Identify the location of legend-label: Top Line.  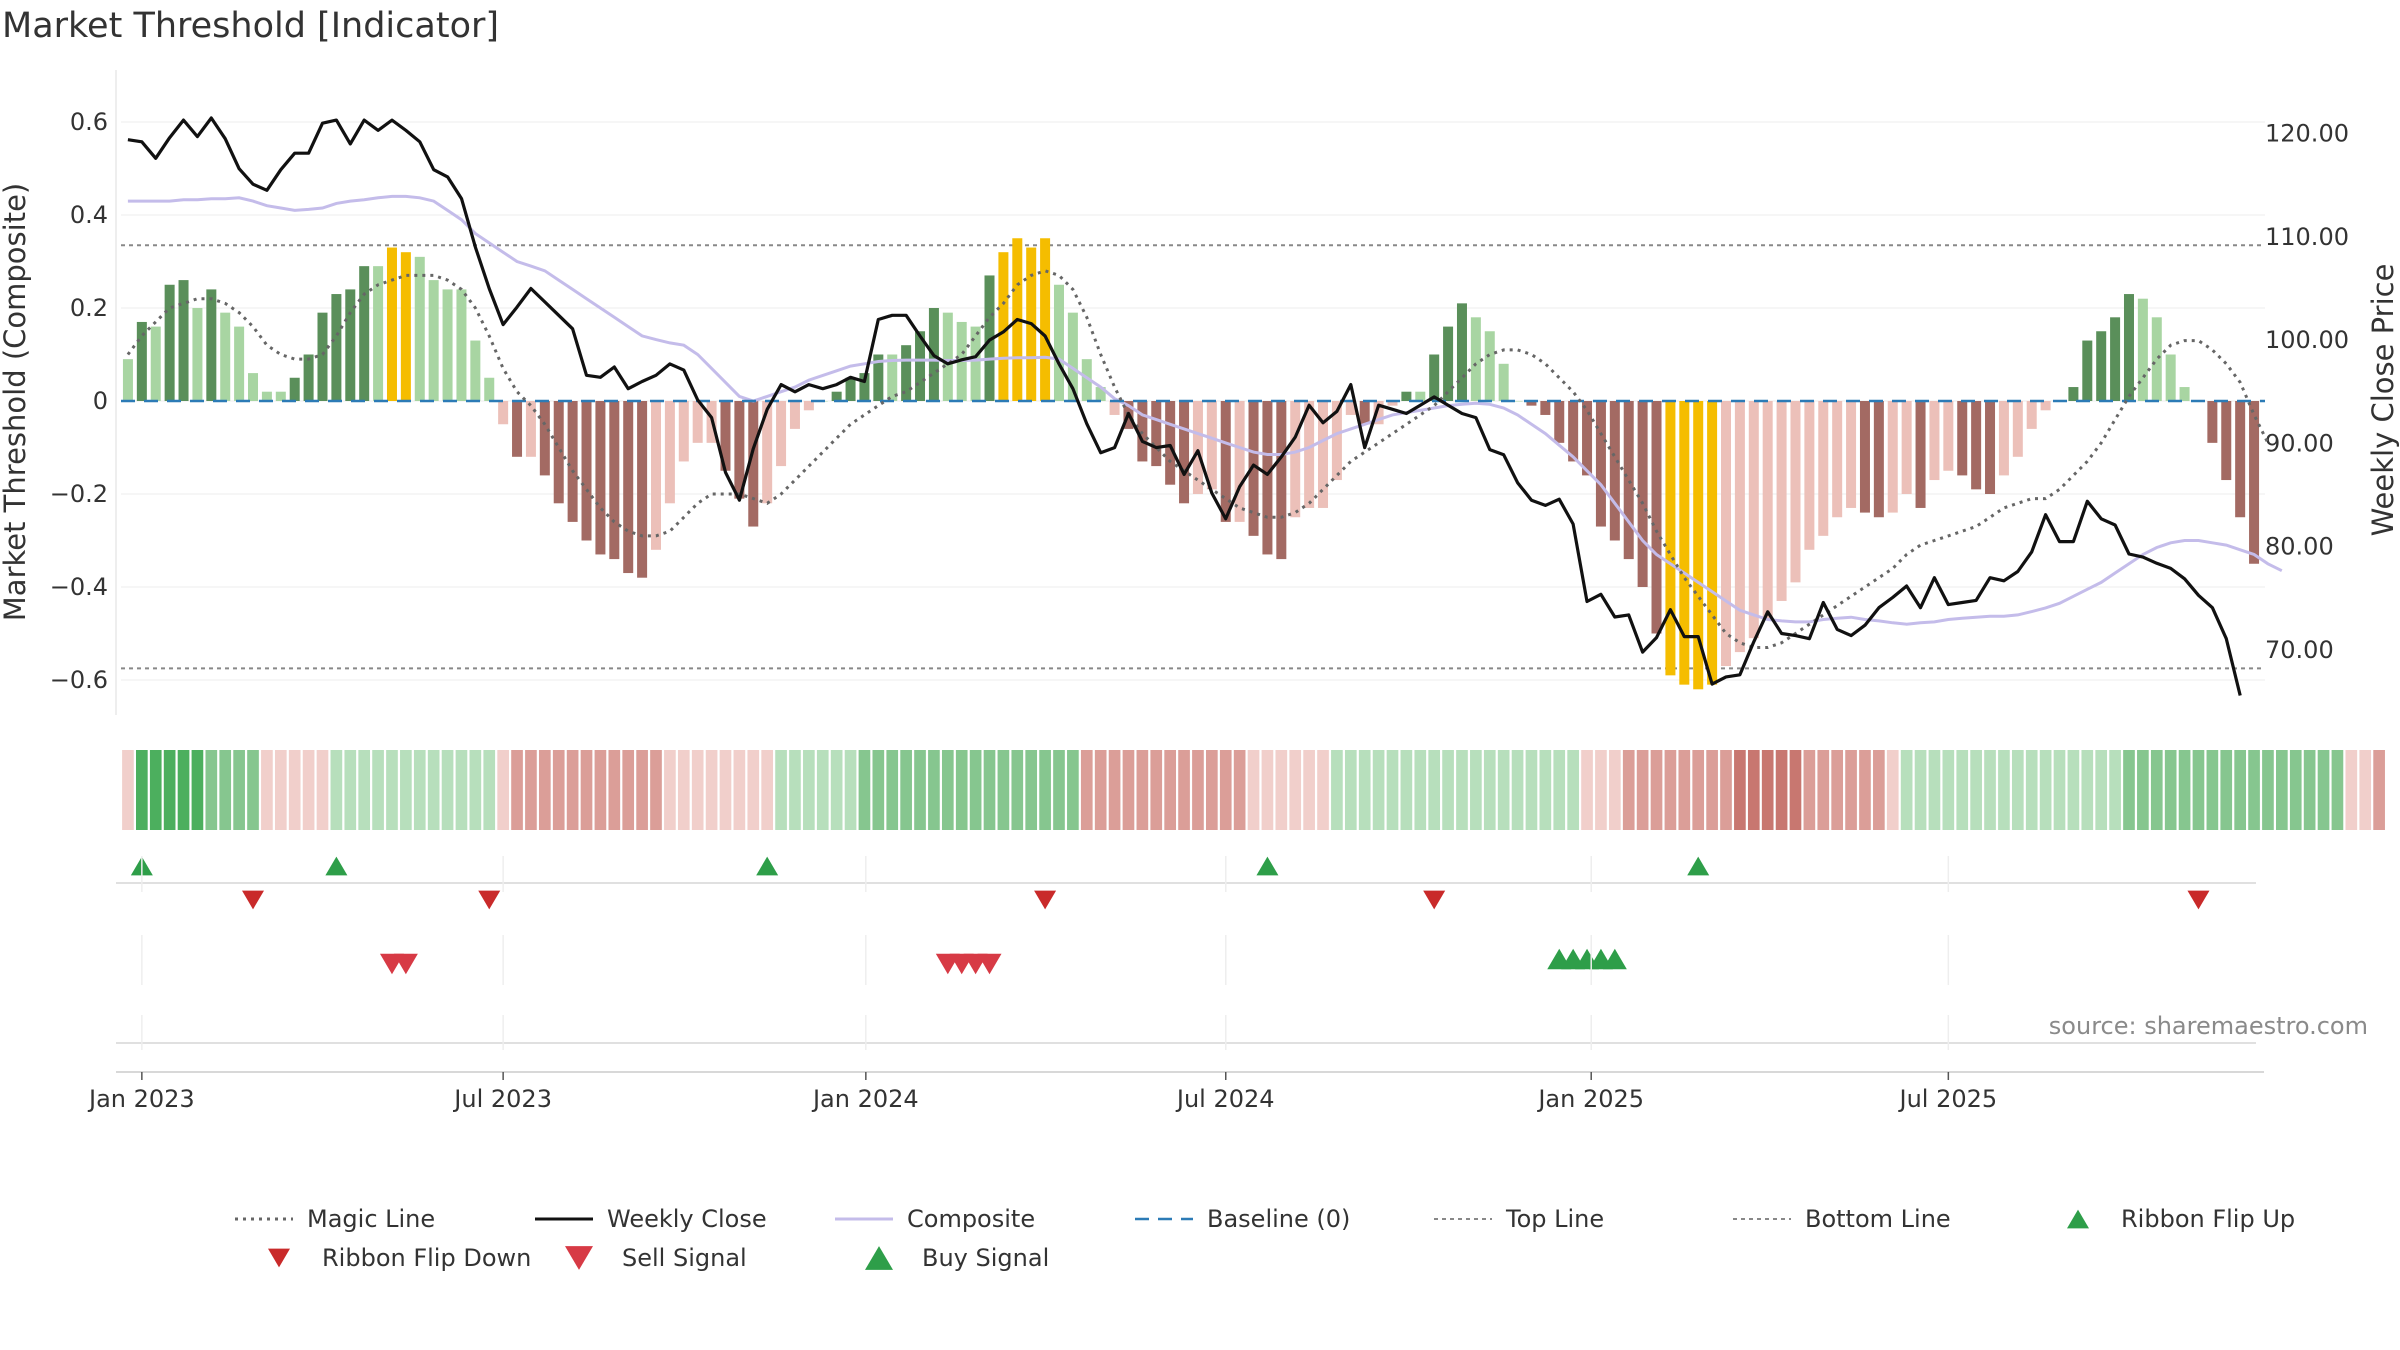
(1554, 1219).